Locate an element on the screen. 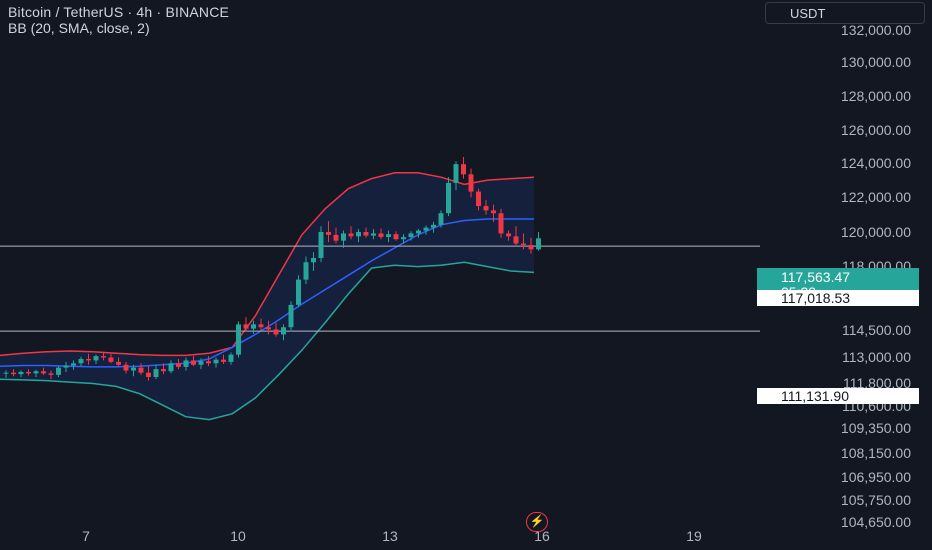  price-tick-label: 124,000.00 is located at coordinates (875, 163).